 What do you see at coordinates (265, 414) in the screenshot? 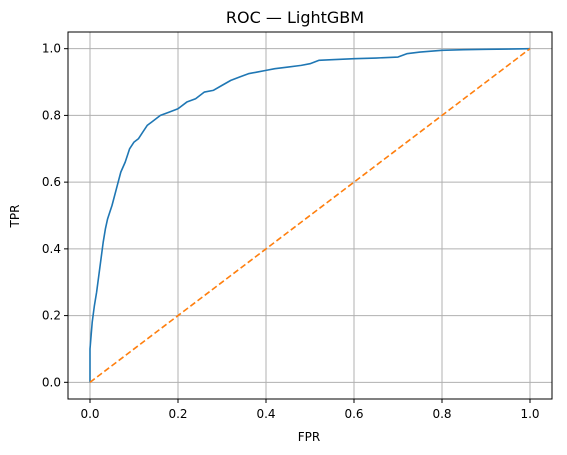
I see `x-tick-label: 0.4` at bounding box center [265, 414].